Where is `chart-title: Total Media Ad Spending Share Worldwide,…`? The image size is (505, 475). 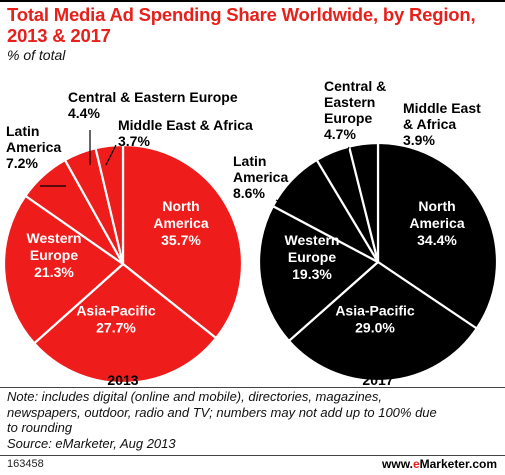 chart-title: Total Media Ad Spending Share Worldwide,… is located at coordinates (254, 25).